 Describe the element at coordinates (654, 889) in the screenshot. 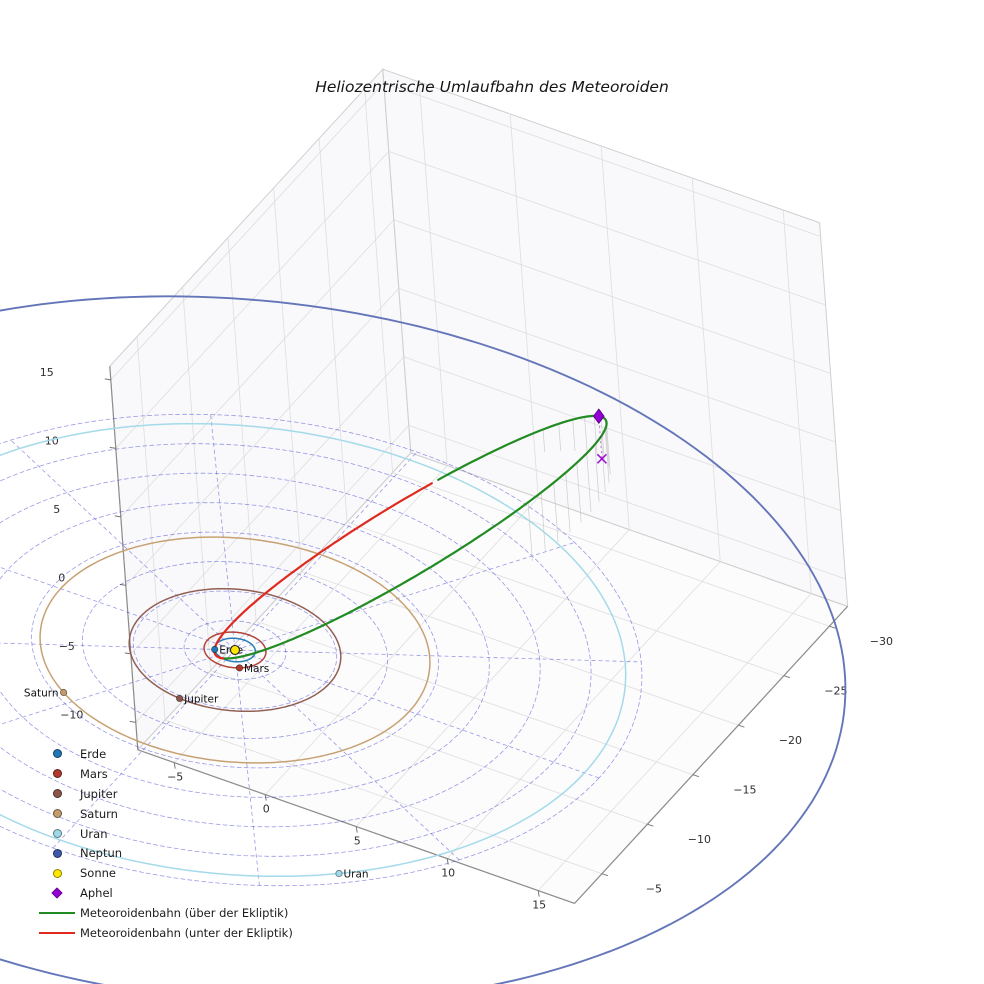

I see `y-tick-label: −5` at that location.